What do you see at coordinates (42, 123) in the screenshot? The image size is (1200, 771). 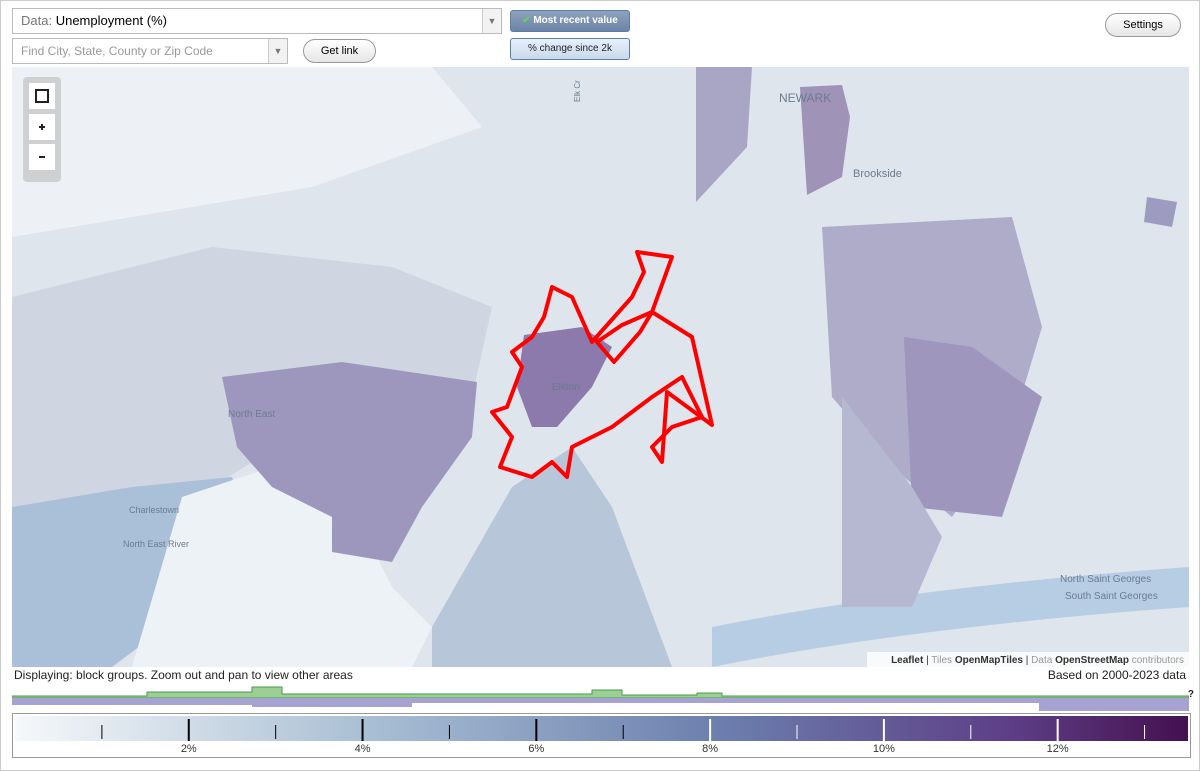 I see `control-icons` at bounding box center [42, 123].